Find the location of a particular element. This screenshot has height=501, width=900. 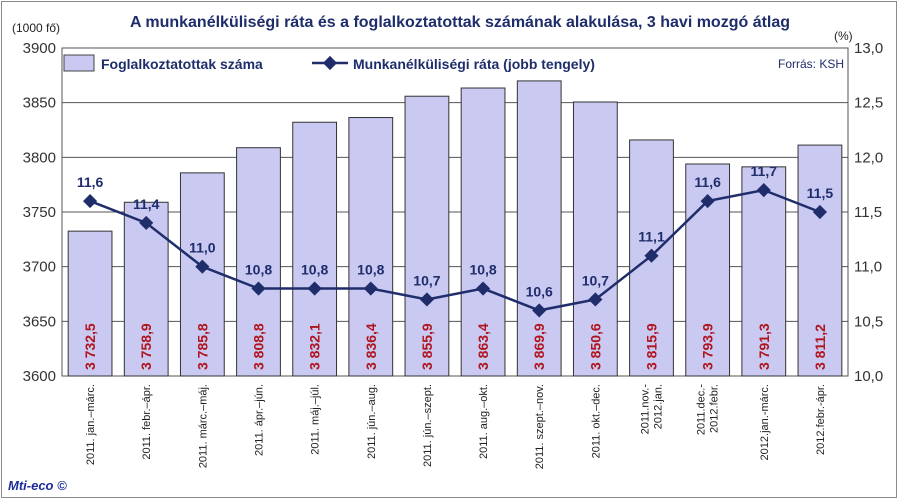

right-tick-label: 12,0 is located at coordinates (868, 157).